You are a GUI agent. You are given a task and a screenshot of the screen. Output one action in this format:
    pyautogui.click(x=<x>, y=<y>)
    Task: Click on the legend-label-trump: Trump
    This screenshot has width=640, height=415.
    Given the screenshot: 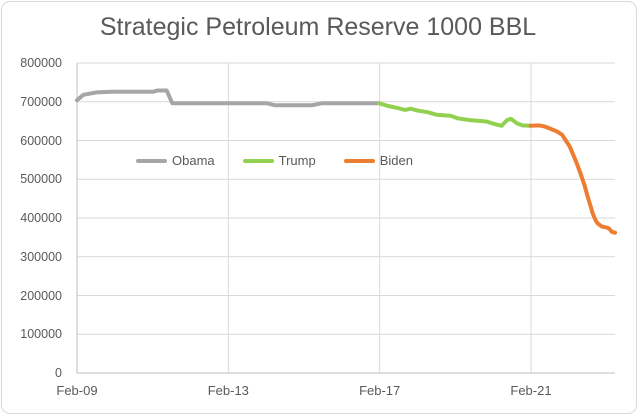 What is the action you would take?
    pyautogui.click(x=297, y=160)
    